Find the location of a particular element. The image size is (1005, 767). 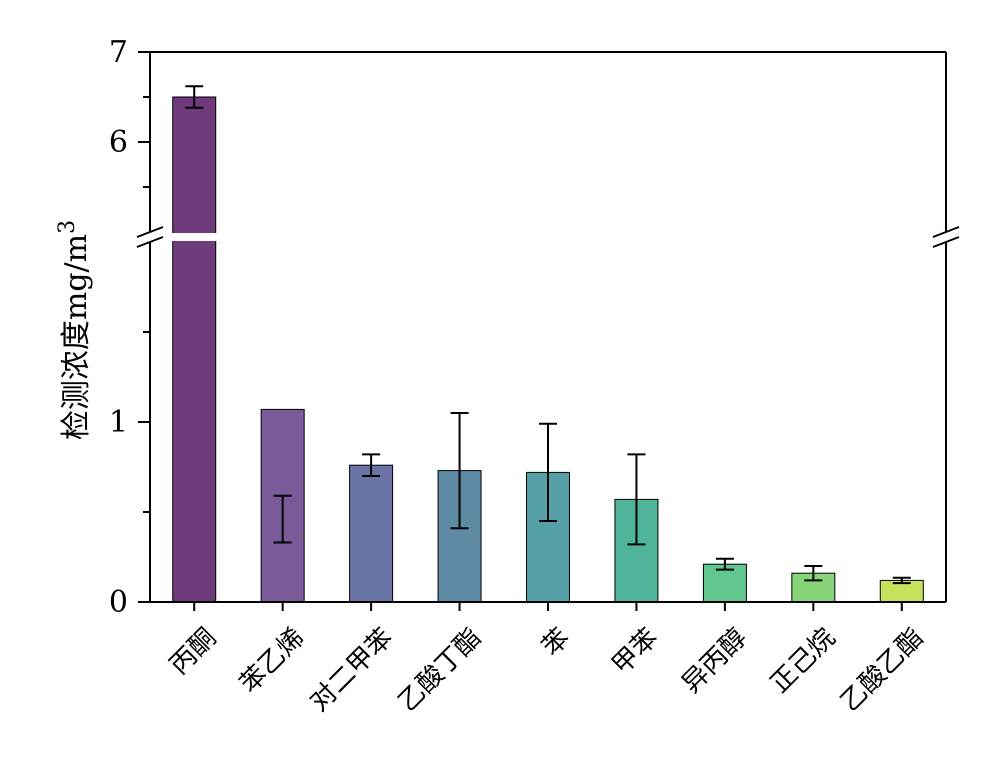

x-tick-label: 正己烷 is located at coordinates (803, 661).